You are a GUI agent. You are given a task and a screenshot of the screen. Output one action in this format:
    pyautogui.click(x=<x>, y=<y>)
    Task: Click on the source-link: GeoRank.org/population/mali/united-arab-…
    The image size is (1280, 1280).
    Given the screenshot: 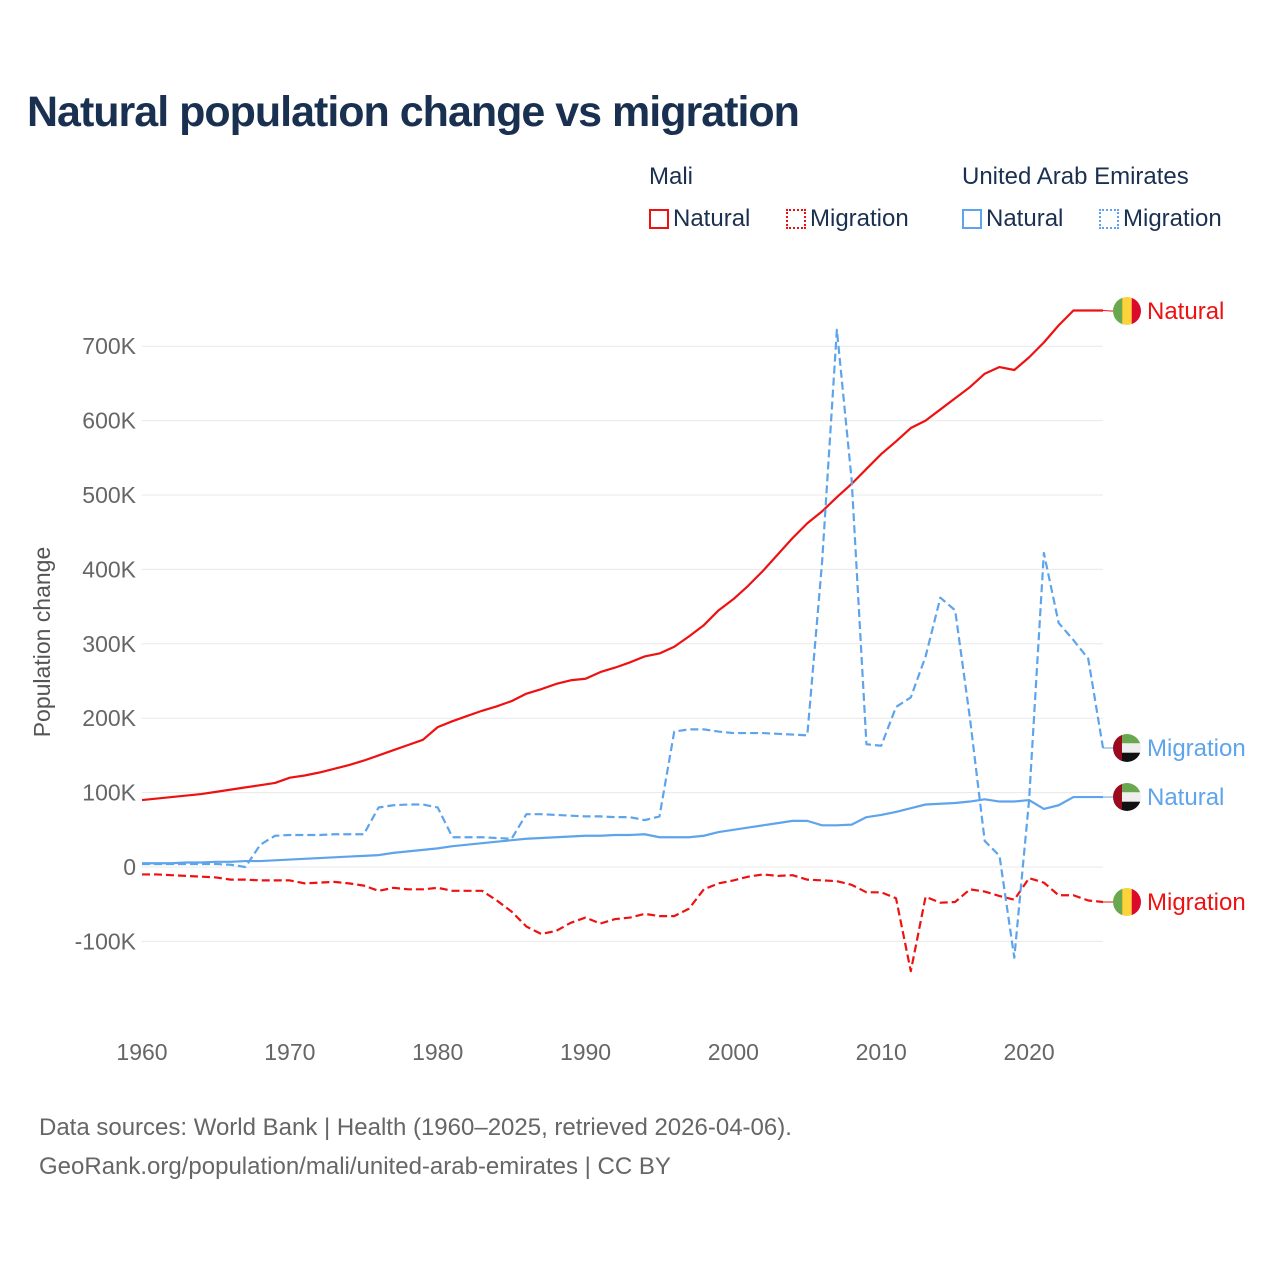 What is the action you would take?
    pyautogui.click(x=355, y=1166)
    